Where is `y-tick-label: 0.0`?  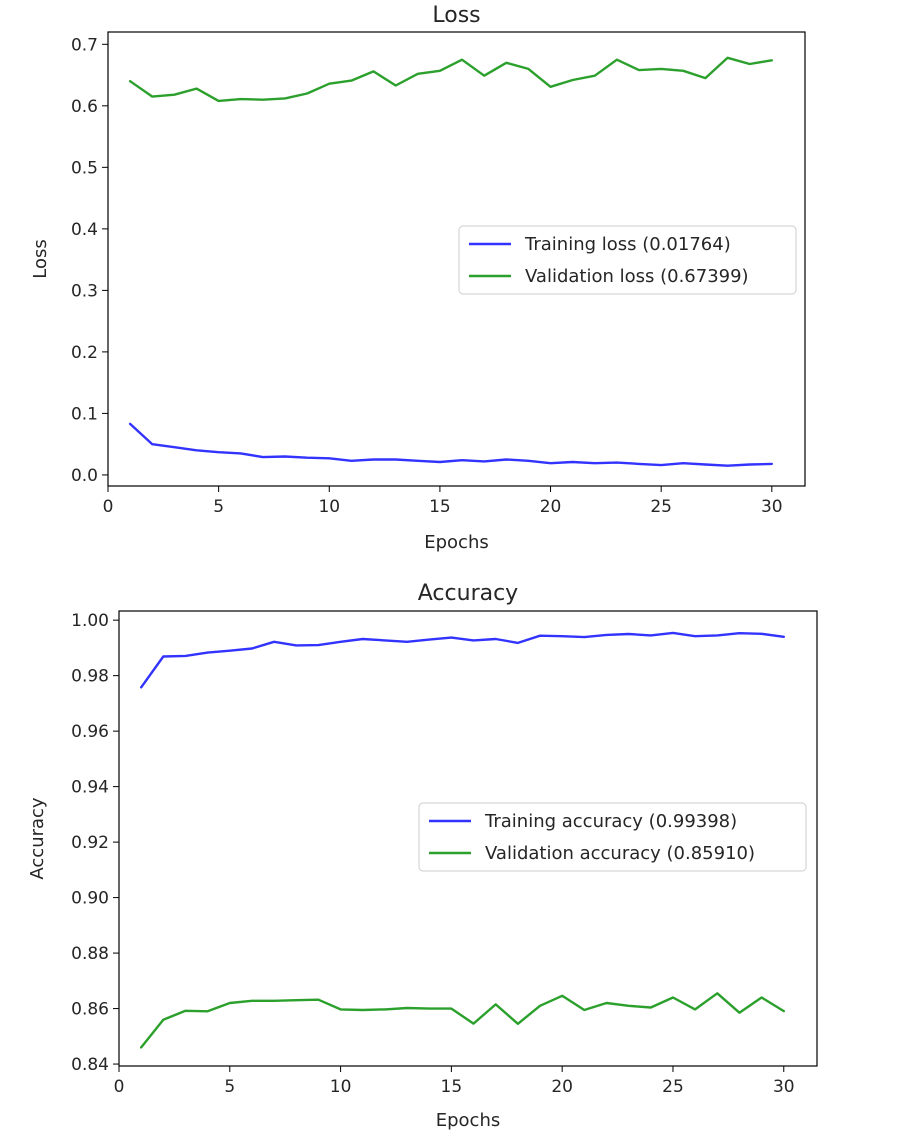
y-tick-label: 0.0 is located at coordinates (84, 476).